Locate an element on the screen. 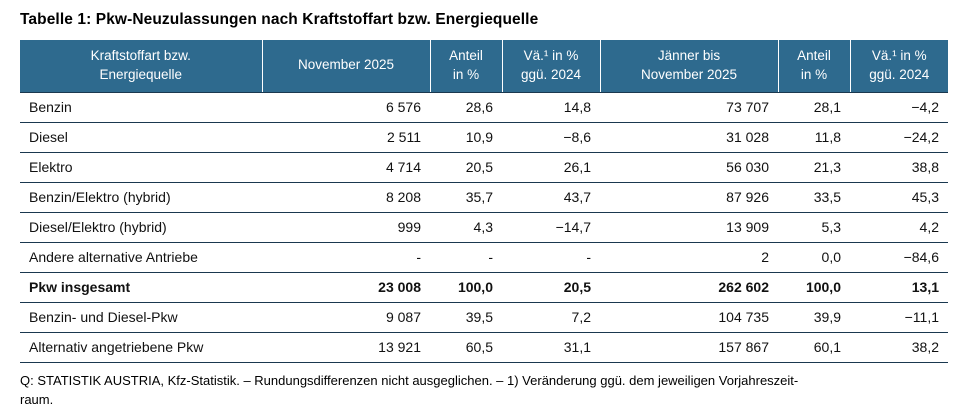  row-label: Alternativ angetriebene Pkw is located at coordinates (141, 347).